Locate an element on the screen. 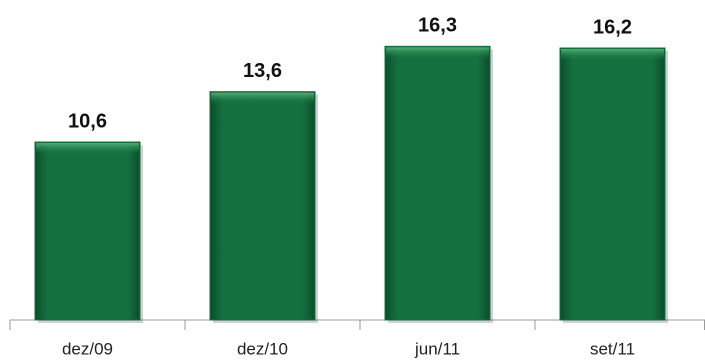 The height and width of the screenshot is (363, 705). x-tick-label: jun/11 is located at coordinates (437, 348).